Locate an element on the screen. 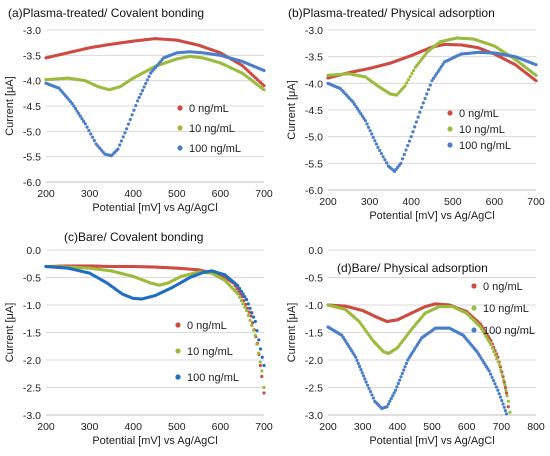  y-tick-label: -2.0 is located at coordinates (314, 361).